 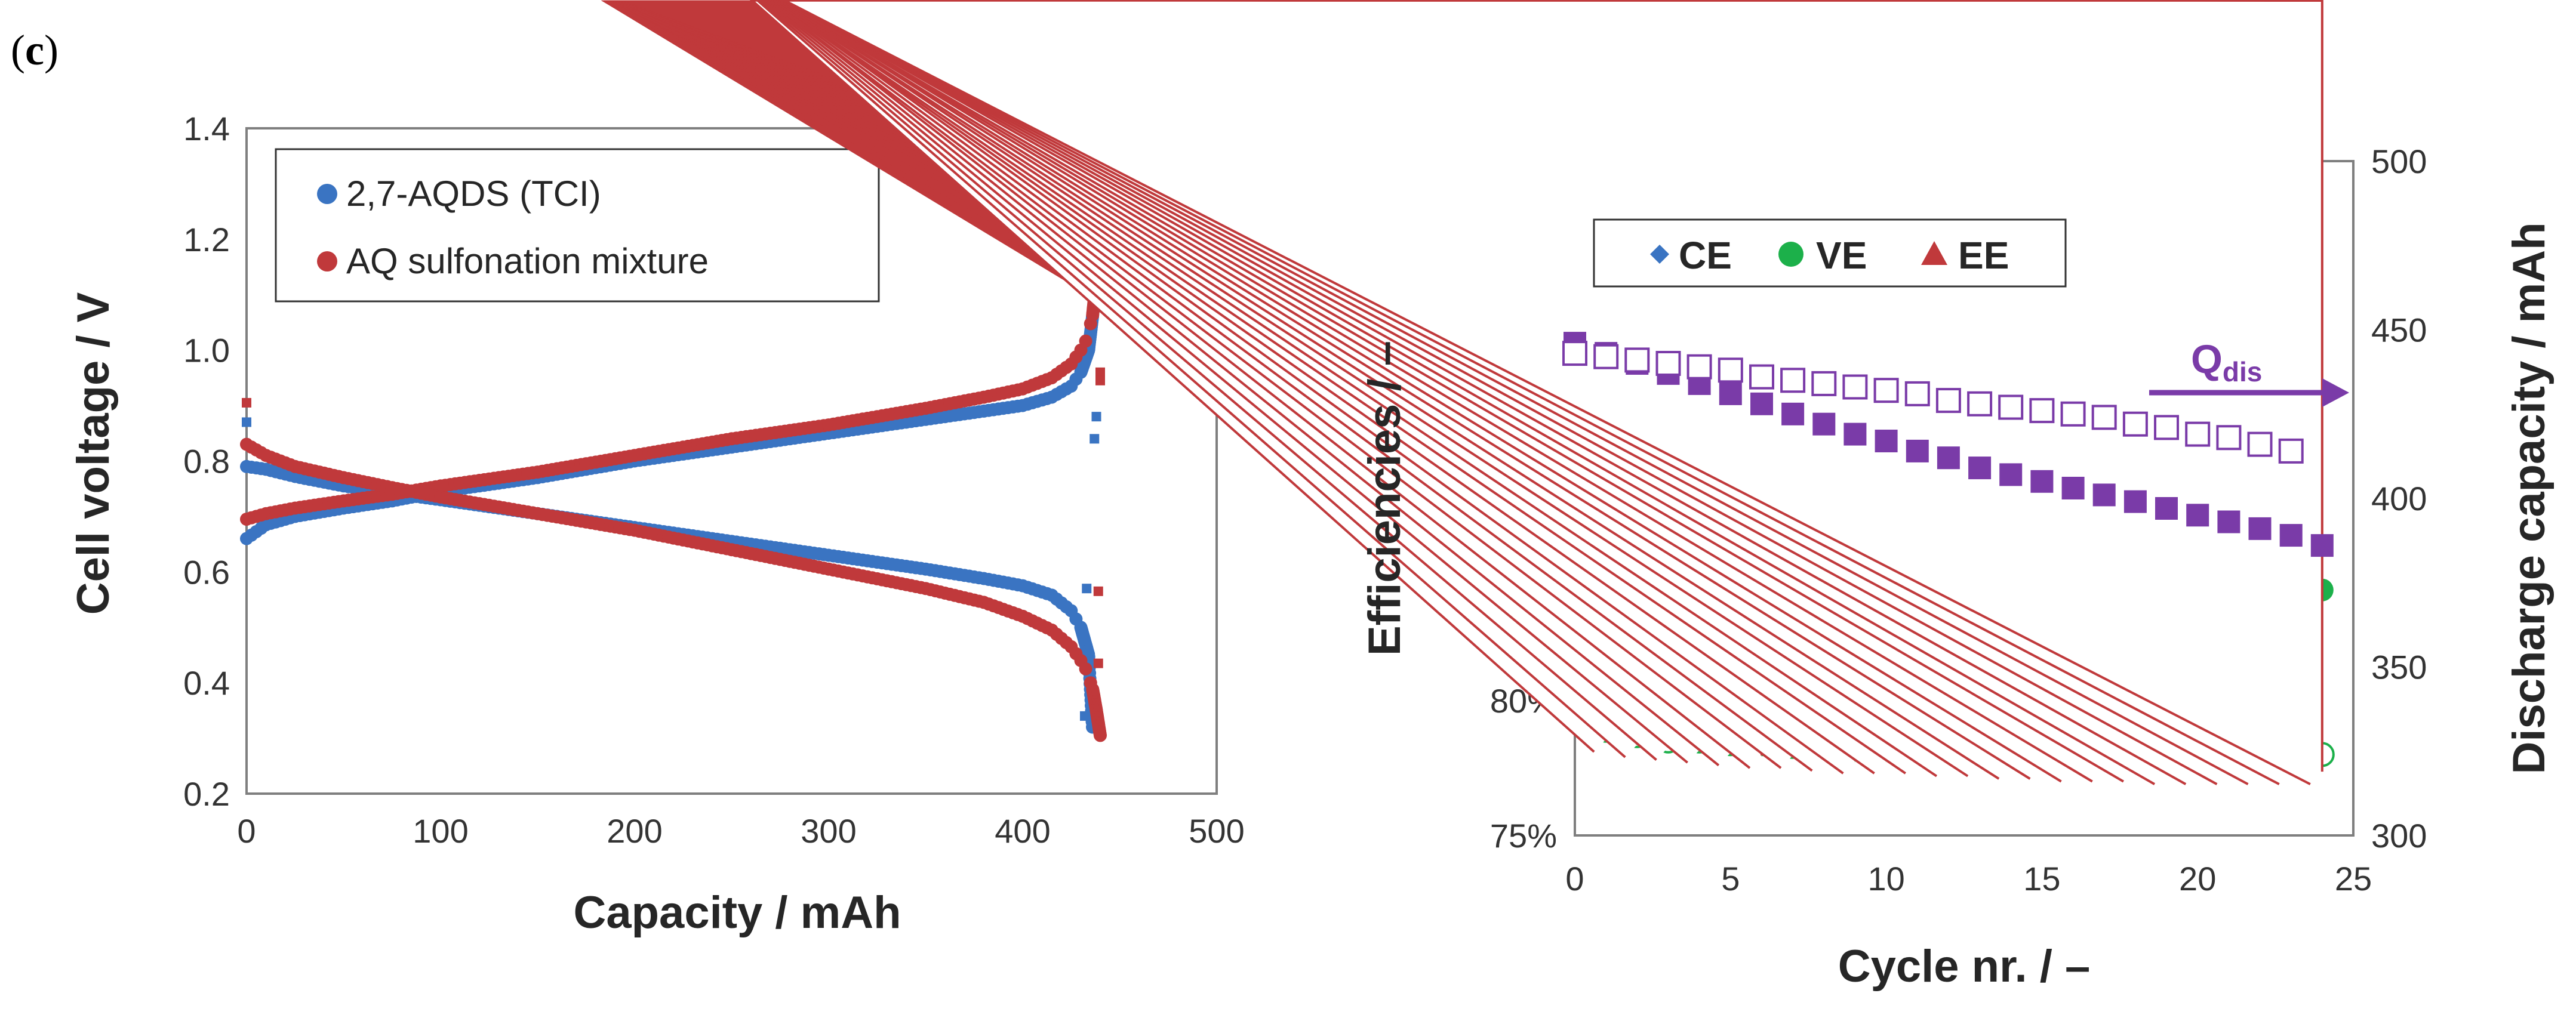 I want to click on x-tick-c-3: 300, so click(x=828, y=831).